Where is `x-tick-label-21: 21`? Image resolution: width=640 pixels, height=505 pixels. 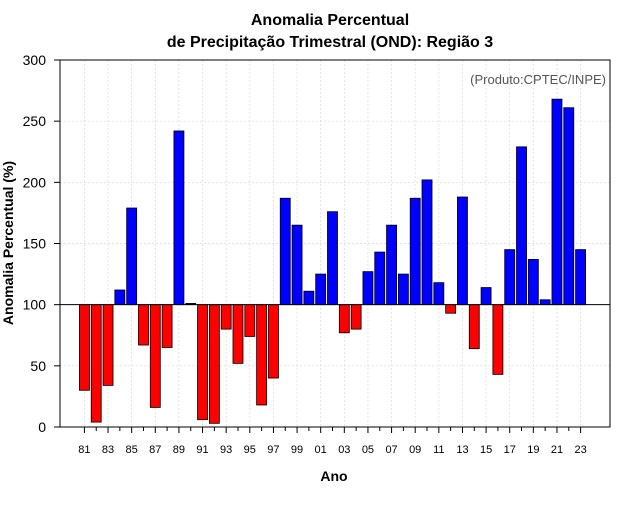 x-tick-label-21: 21 is located at coordinates (557, 450).